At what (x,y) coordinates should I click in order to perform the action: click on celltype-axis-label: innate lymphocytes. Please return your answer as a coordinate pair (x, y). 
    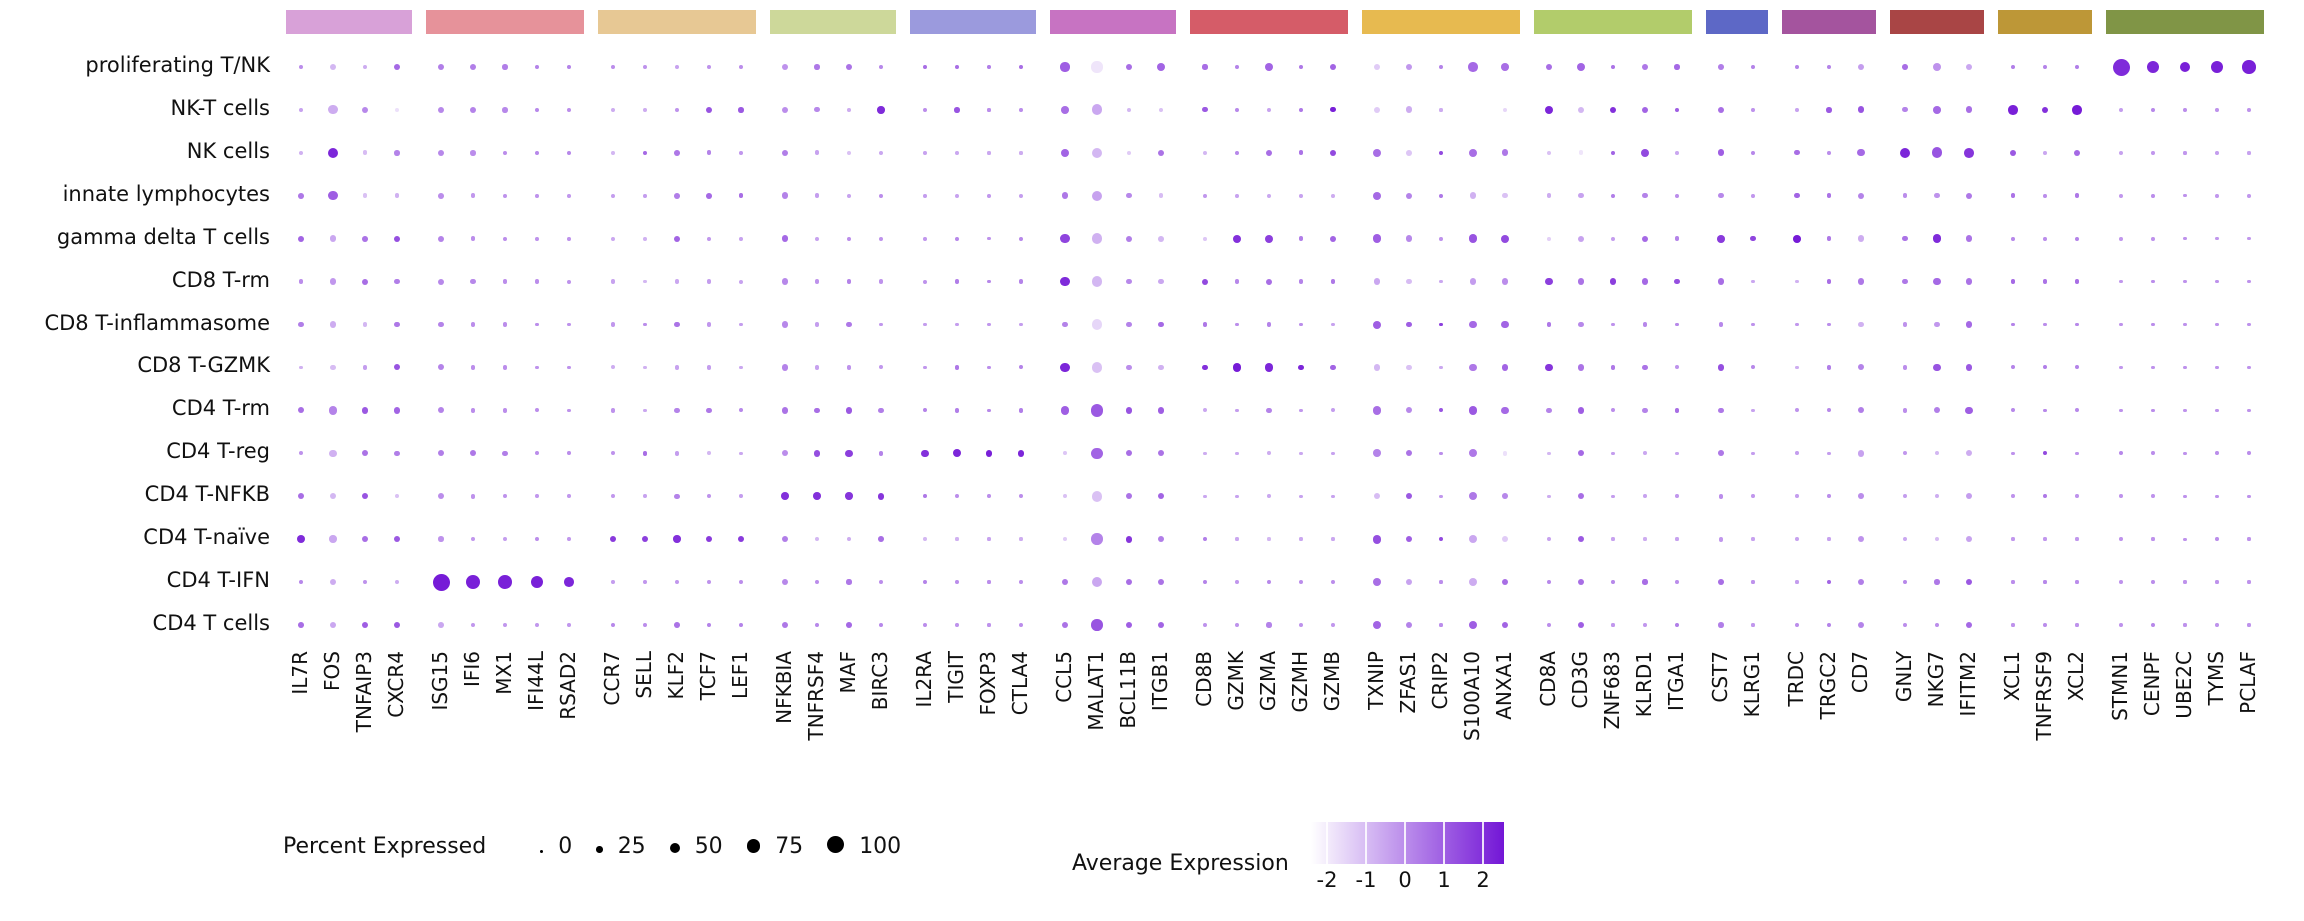
    Looking at the image, I should click on (166, 193).